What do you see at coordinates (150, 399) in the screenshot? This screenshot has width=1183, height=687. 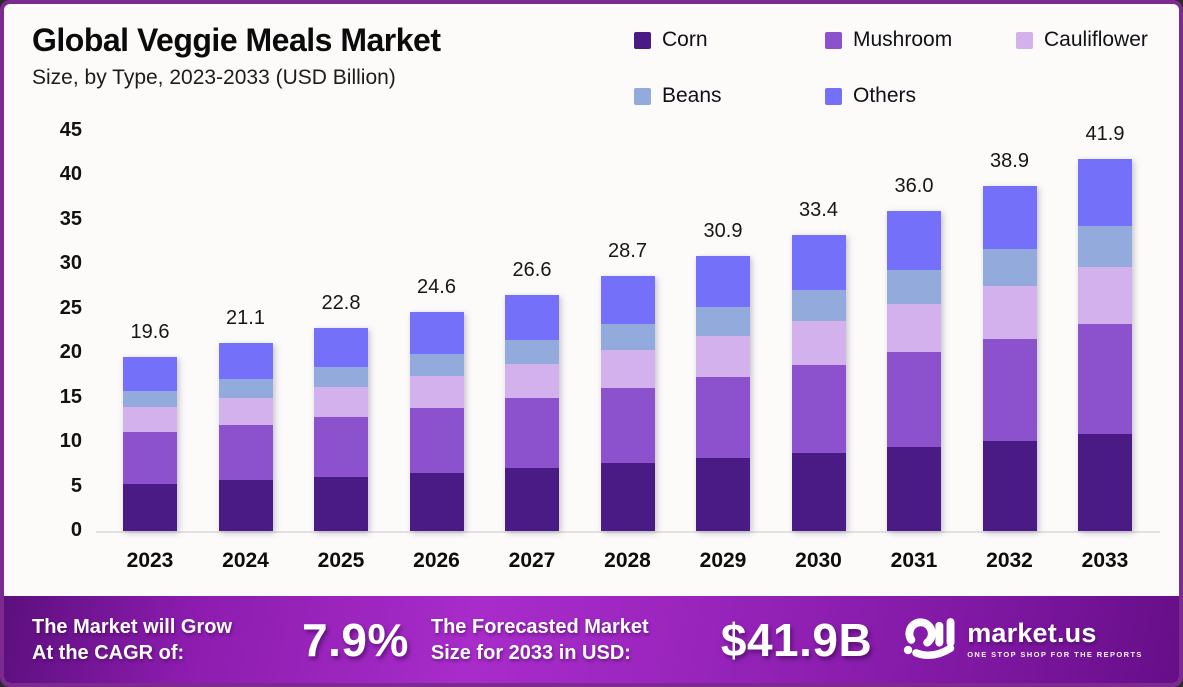 I see `bar-segment-beans-2023` at bounding box center [150, 399].